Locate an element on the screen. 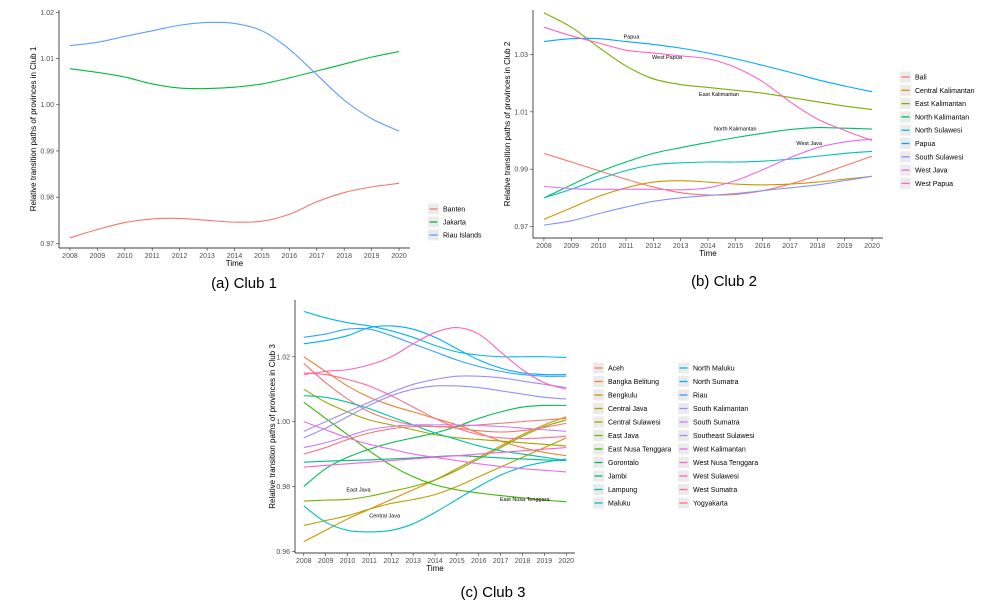 Image resolution: width=984 pixels, height=607 pixels. y-tick-label: 1.02 is located at coordinates (47, 13).